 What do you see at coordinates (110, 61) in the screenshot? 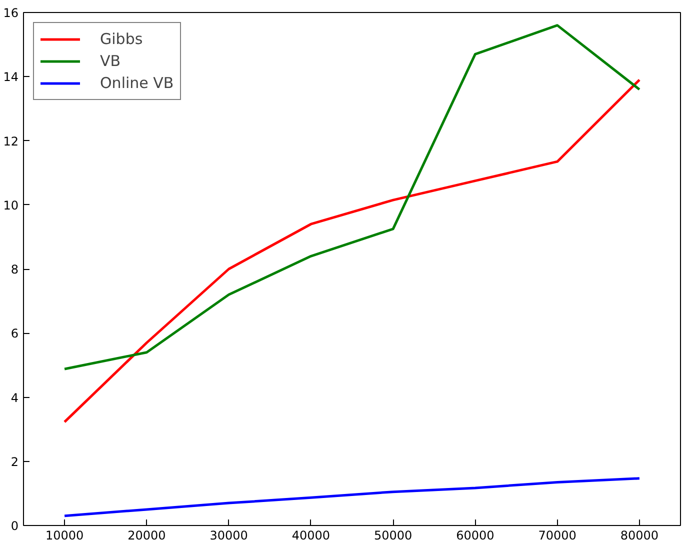
I see `legend-label: VB` at bounding box center [110, 61].